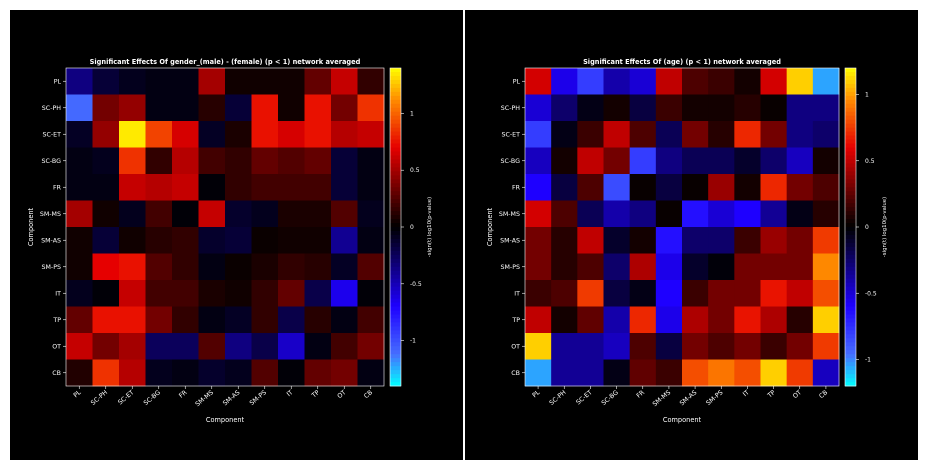 The height and width of the screenshot is (466, 928). What do you see at coordinates (416, 284) in the screenshot?
I see `colorbar-tick-label: -0.5` at bounding box center [416, 284].